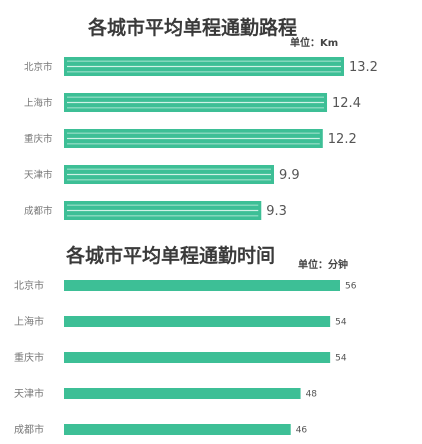 The height and width of the screenshot is (444, 422). What do you see at coordinates (342, 139) in the screenshot?
I see `value-label: 12.2` at bounding box center [342, 139].